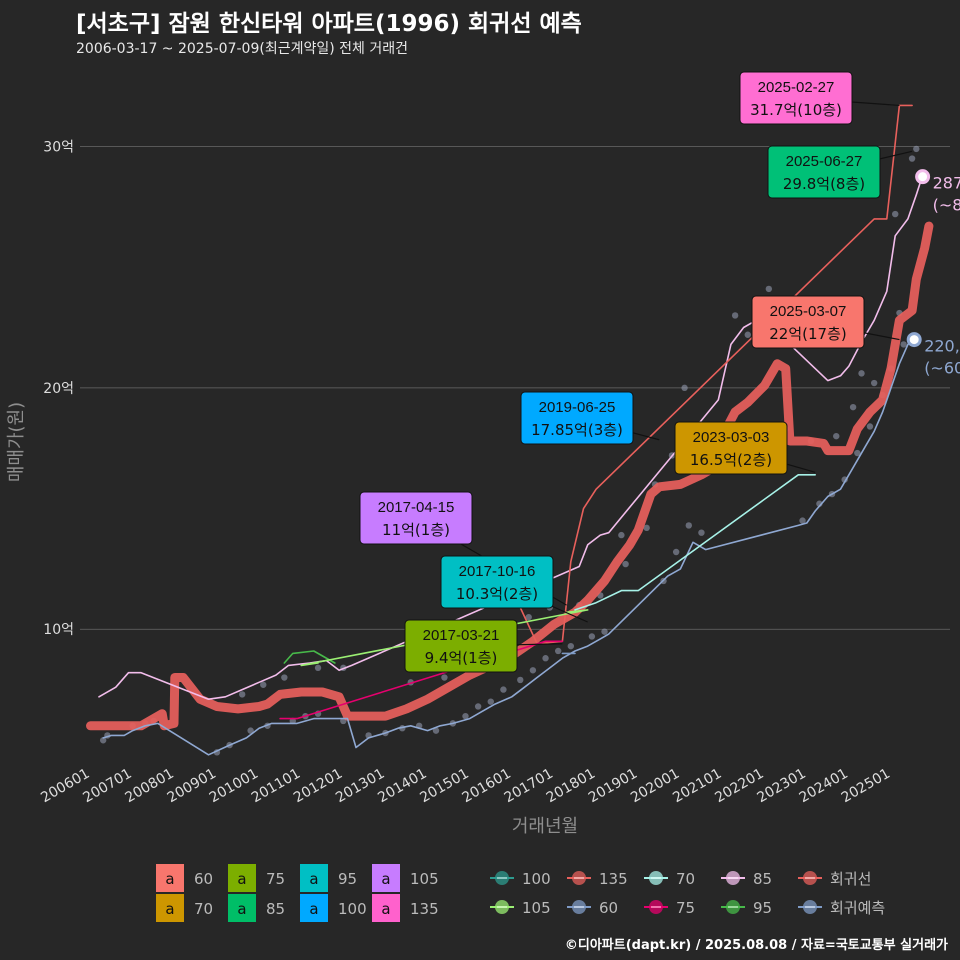 This screenshot has width=960, height=960. What do you see at coordinates (58, 630) in the screenshot?
I see `y-tick-label: 10억` at bounding box center [58, 630].